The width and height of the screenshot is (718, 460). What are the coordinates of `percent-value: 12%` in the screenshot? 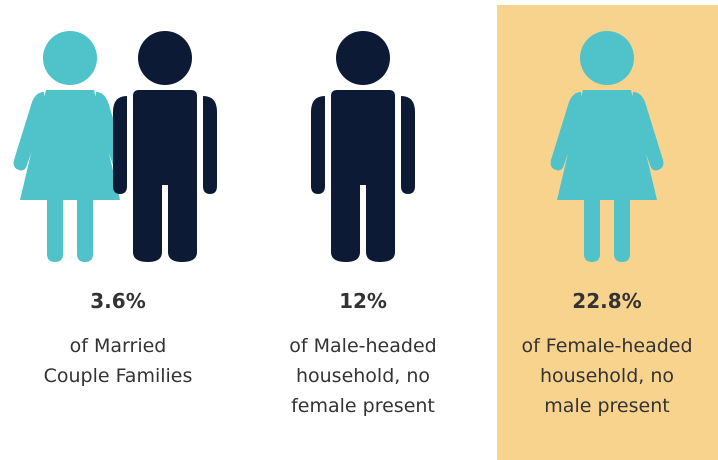 It's located at (363, 301).